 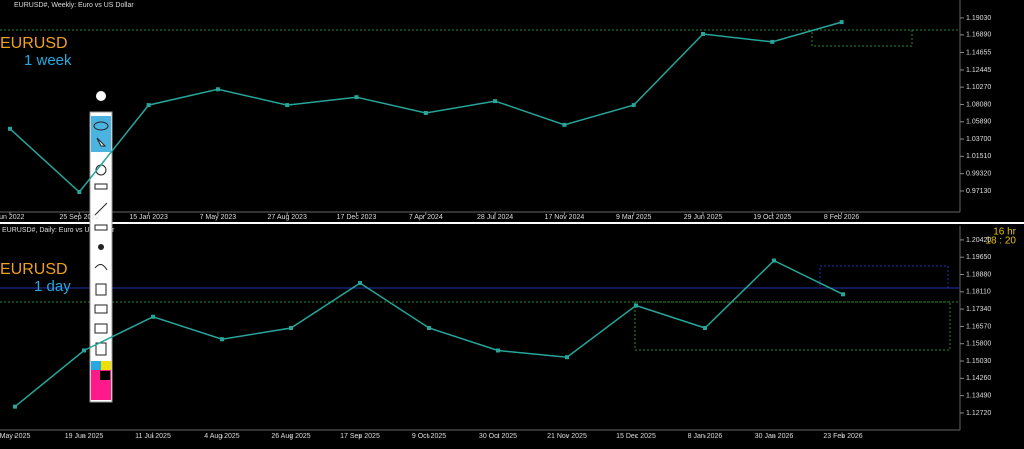 I want to click on y-tick-label: 1.18880, so click(x=978, y=274).